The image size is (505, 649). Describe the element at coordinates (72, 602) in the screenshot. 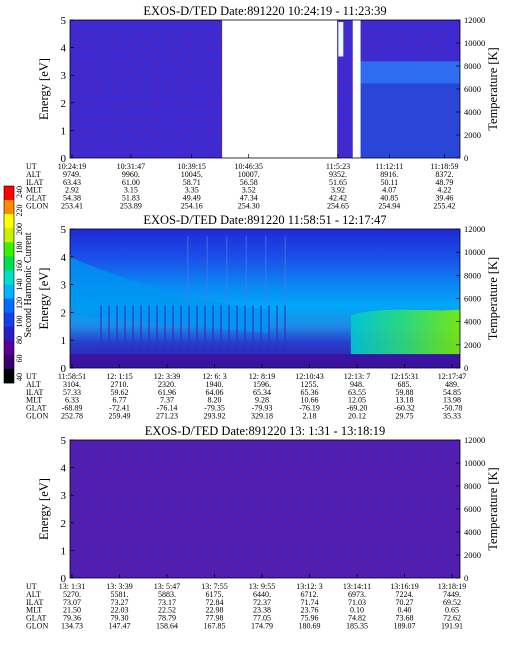

I see `ephemeris-value: 73.07` at that location.